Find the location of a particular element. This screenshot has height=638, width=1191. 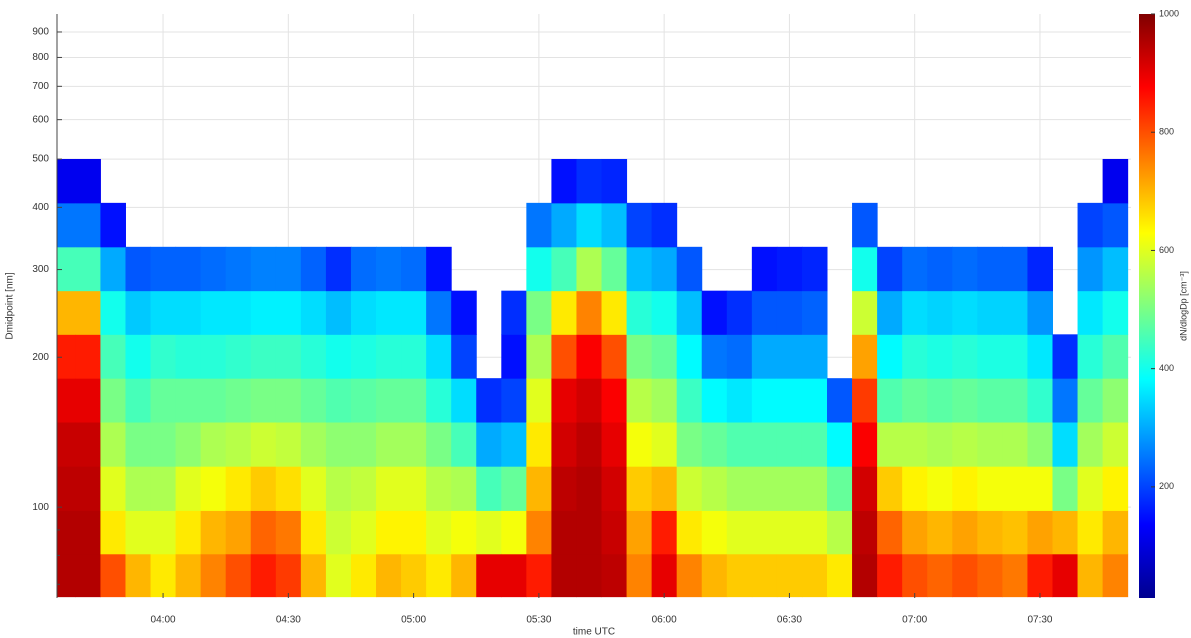

y-tick-label: 300 is located at coordinates (40, 269).